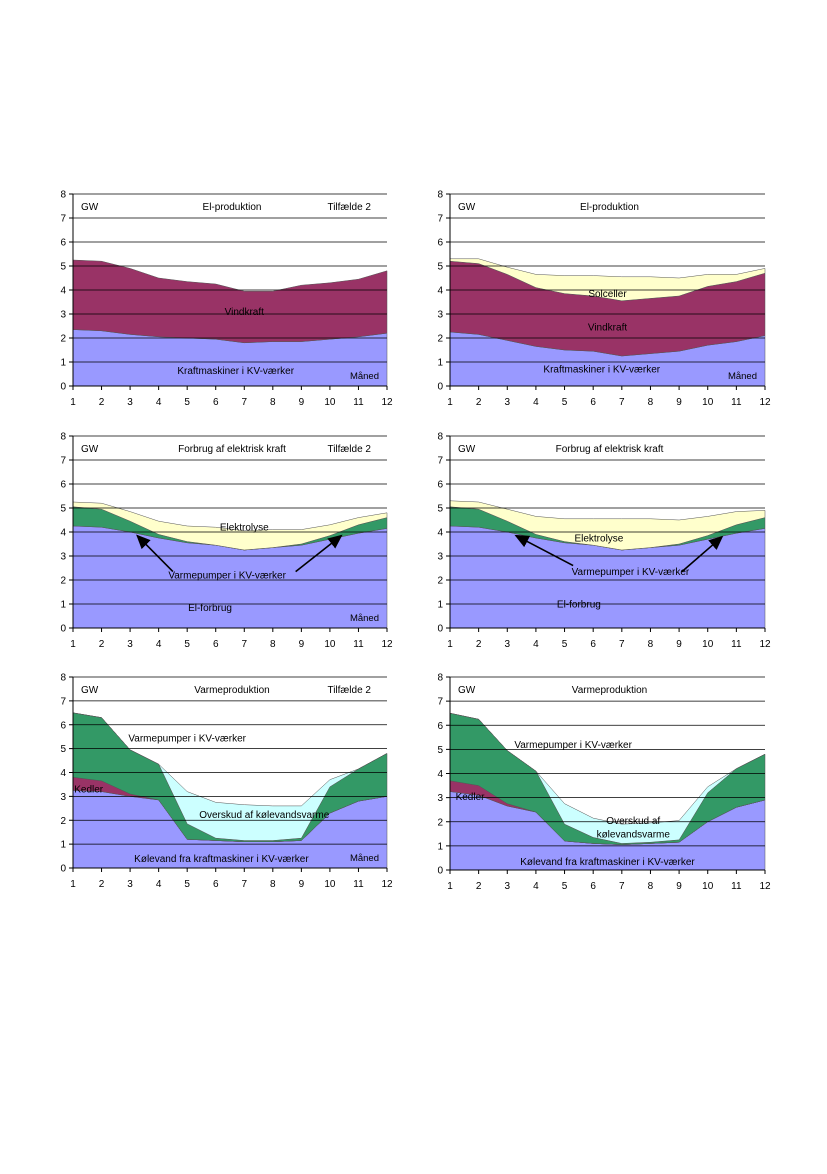 The width and height of the screenshot is (827, 1174). What do you see at coordinates (573, 745) in the screenshot?
I see `area-label: Varmepumper i KV-værker` at bounding box center [573, 745].